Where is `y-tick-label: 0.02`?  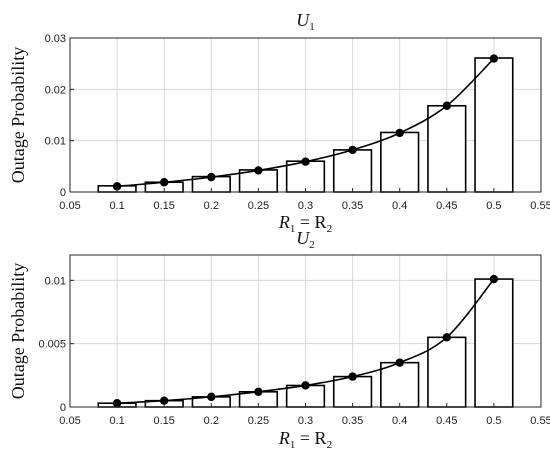 y-tick-label: 0.02 is located at coordinates (55, 90).